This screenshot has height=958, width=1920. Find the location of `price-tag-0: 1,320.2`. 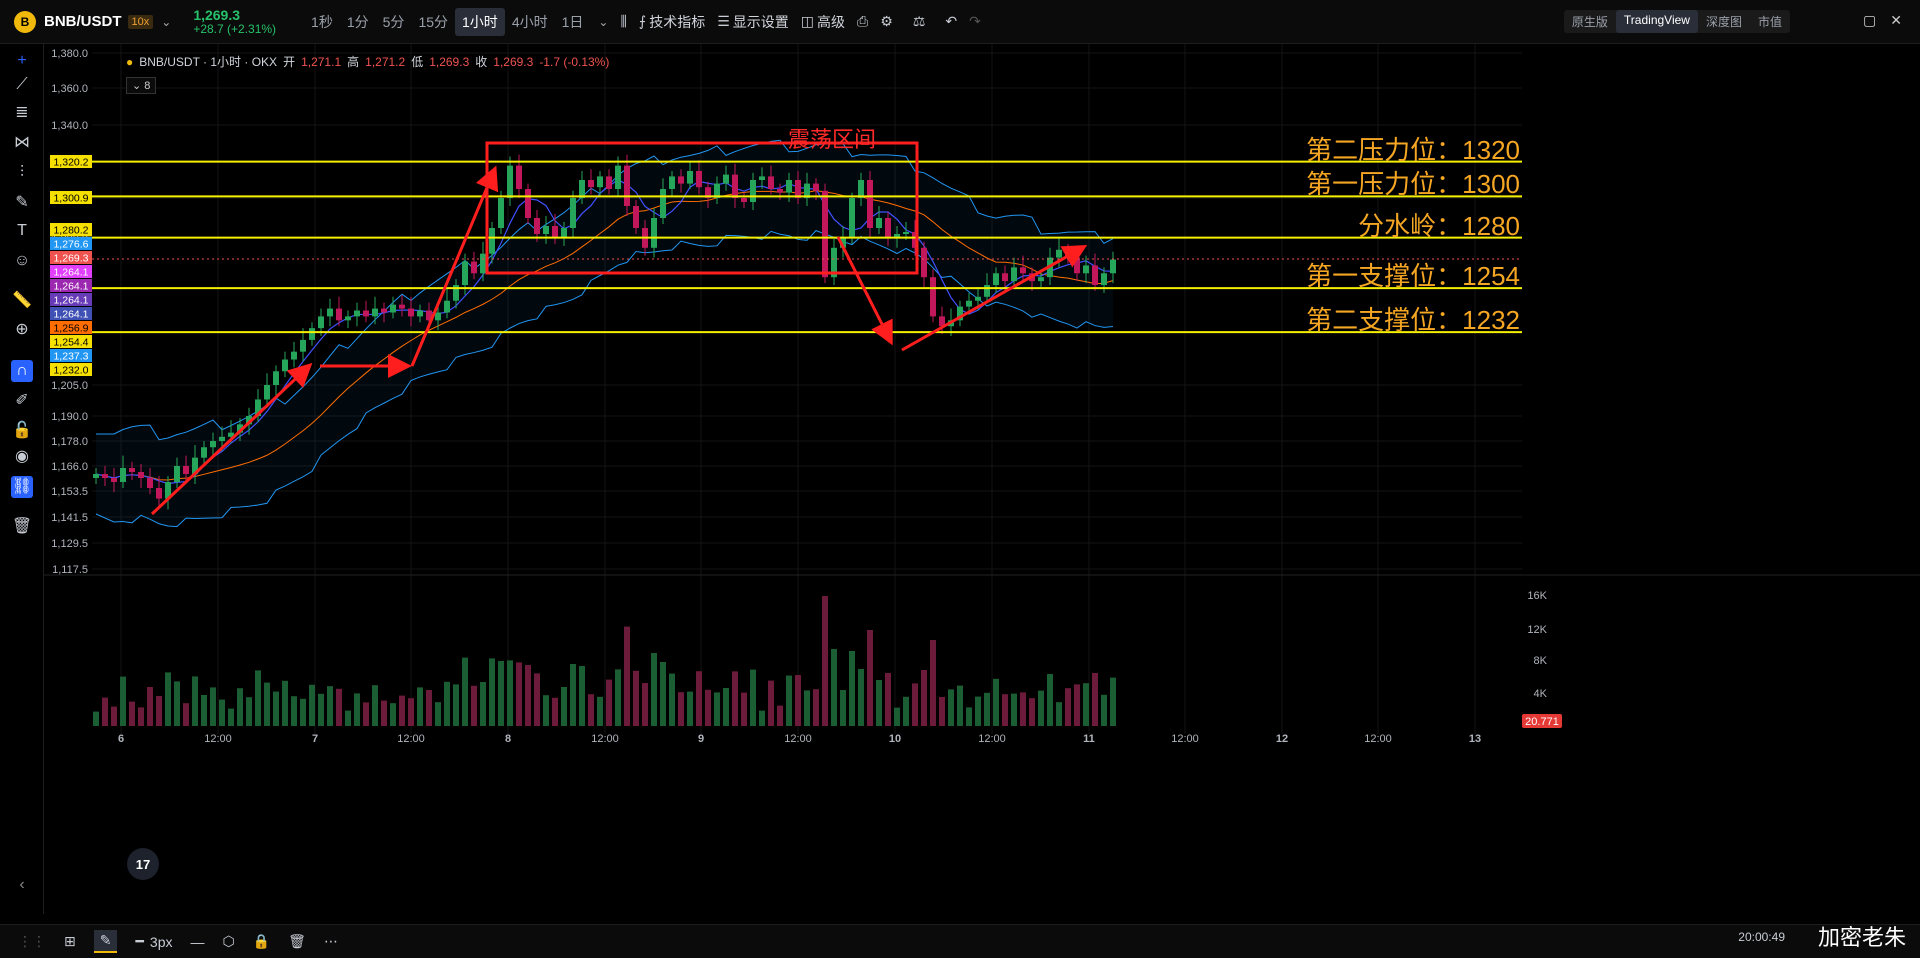

price-tag-0: 1,320.2 is located at coordinates (70, 163).